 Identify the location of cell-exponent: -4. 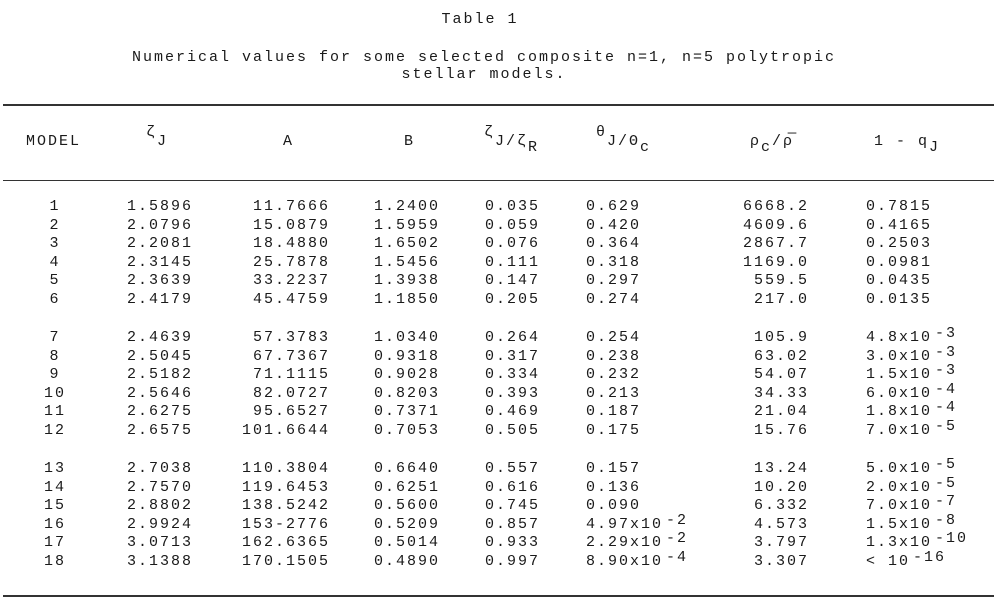
(946, 408).